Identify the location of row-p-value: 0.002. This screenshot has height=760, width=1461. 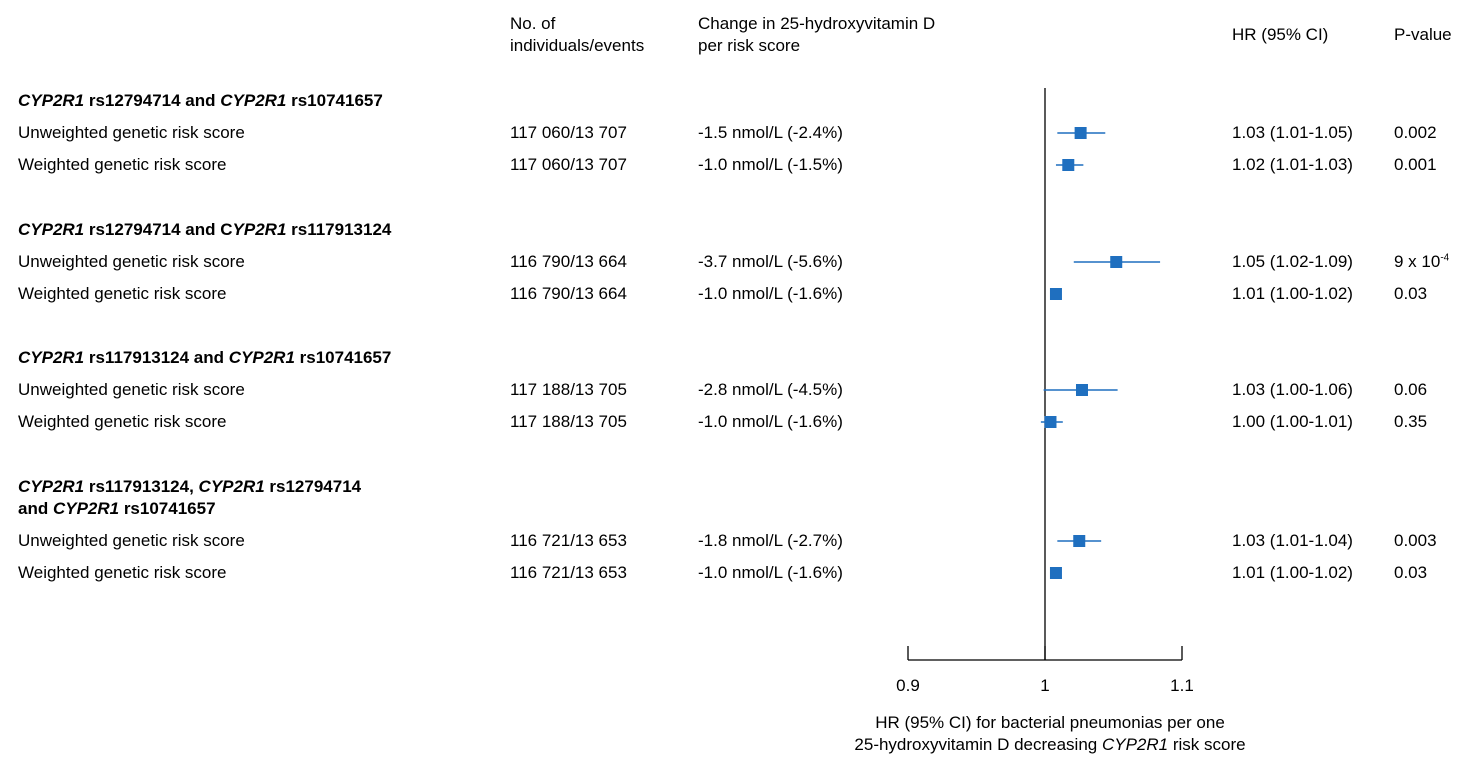
(1415, 132).